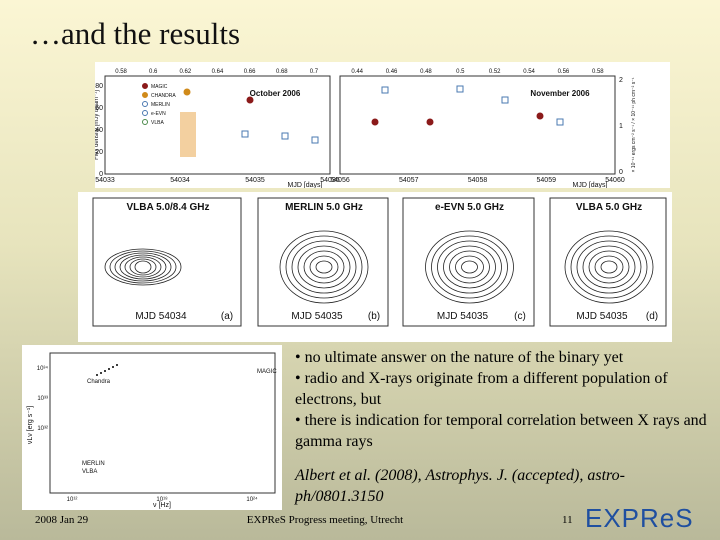 This screenshot has width=720, height=540. Describe the element at coordinates (153, 72) in the screenshot. I see `phase-tick-label: 0.6` at that location.